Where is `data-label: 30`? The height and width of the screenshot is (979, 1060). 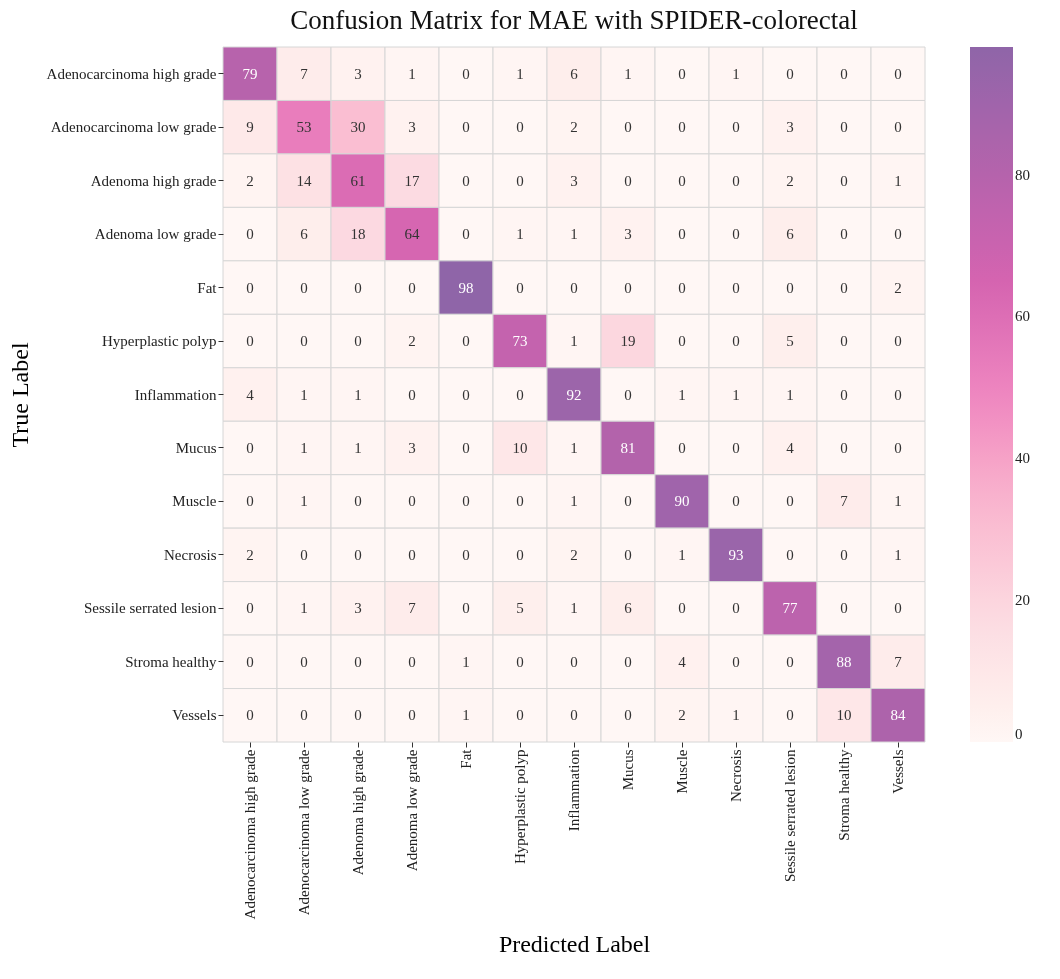 data-label: 30 is located at coordinates (358, 127).